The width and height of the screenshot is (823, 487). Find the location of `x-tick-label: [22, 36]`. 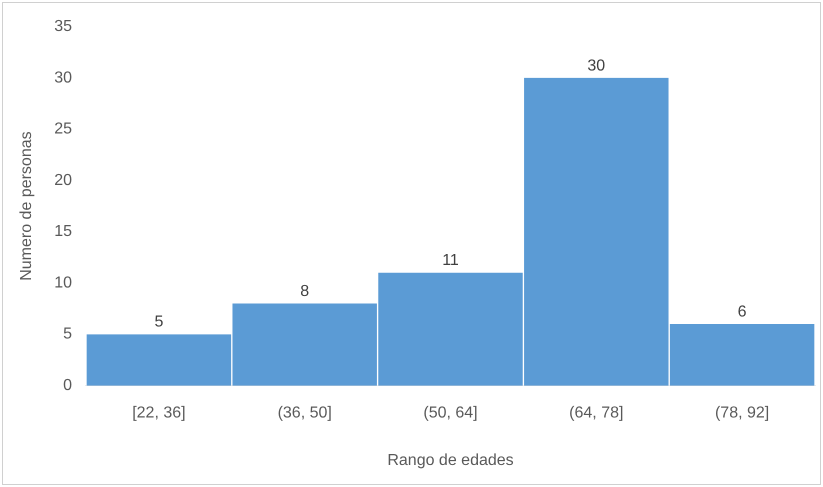

x-tick-label: [22, 36] is located at coordinates (159, 413).